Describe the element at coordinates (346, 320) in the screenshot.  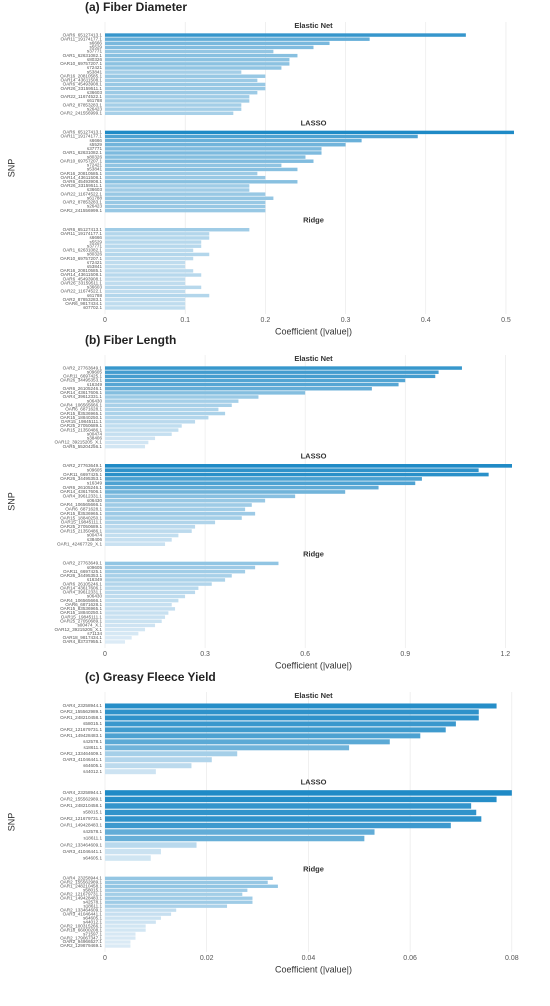
I see `x-tick-label: 0.3` at that location.